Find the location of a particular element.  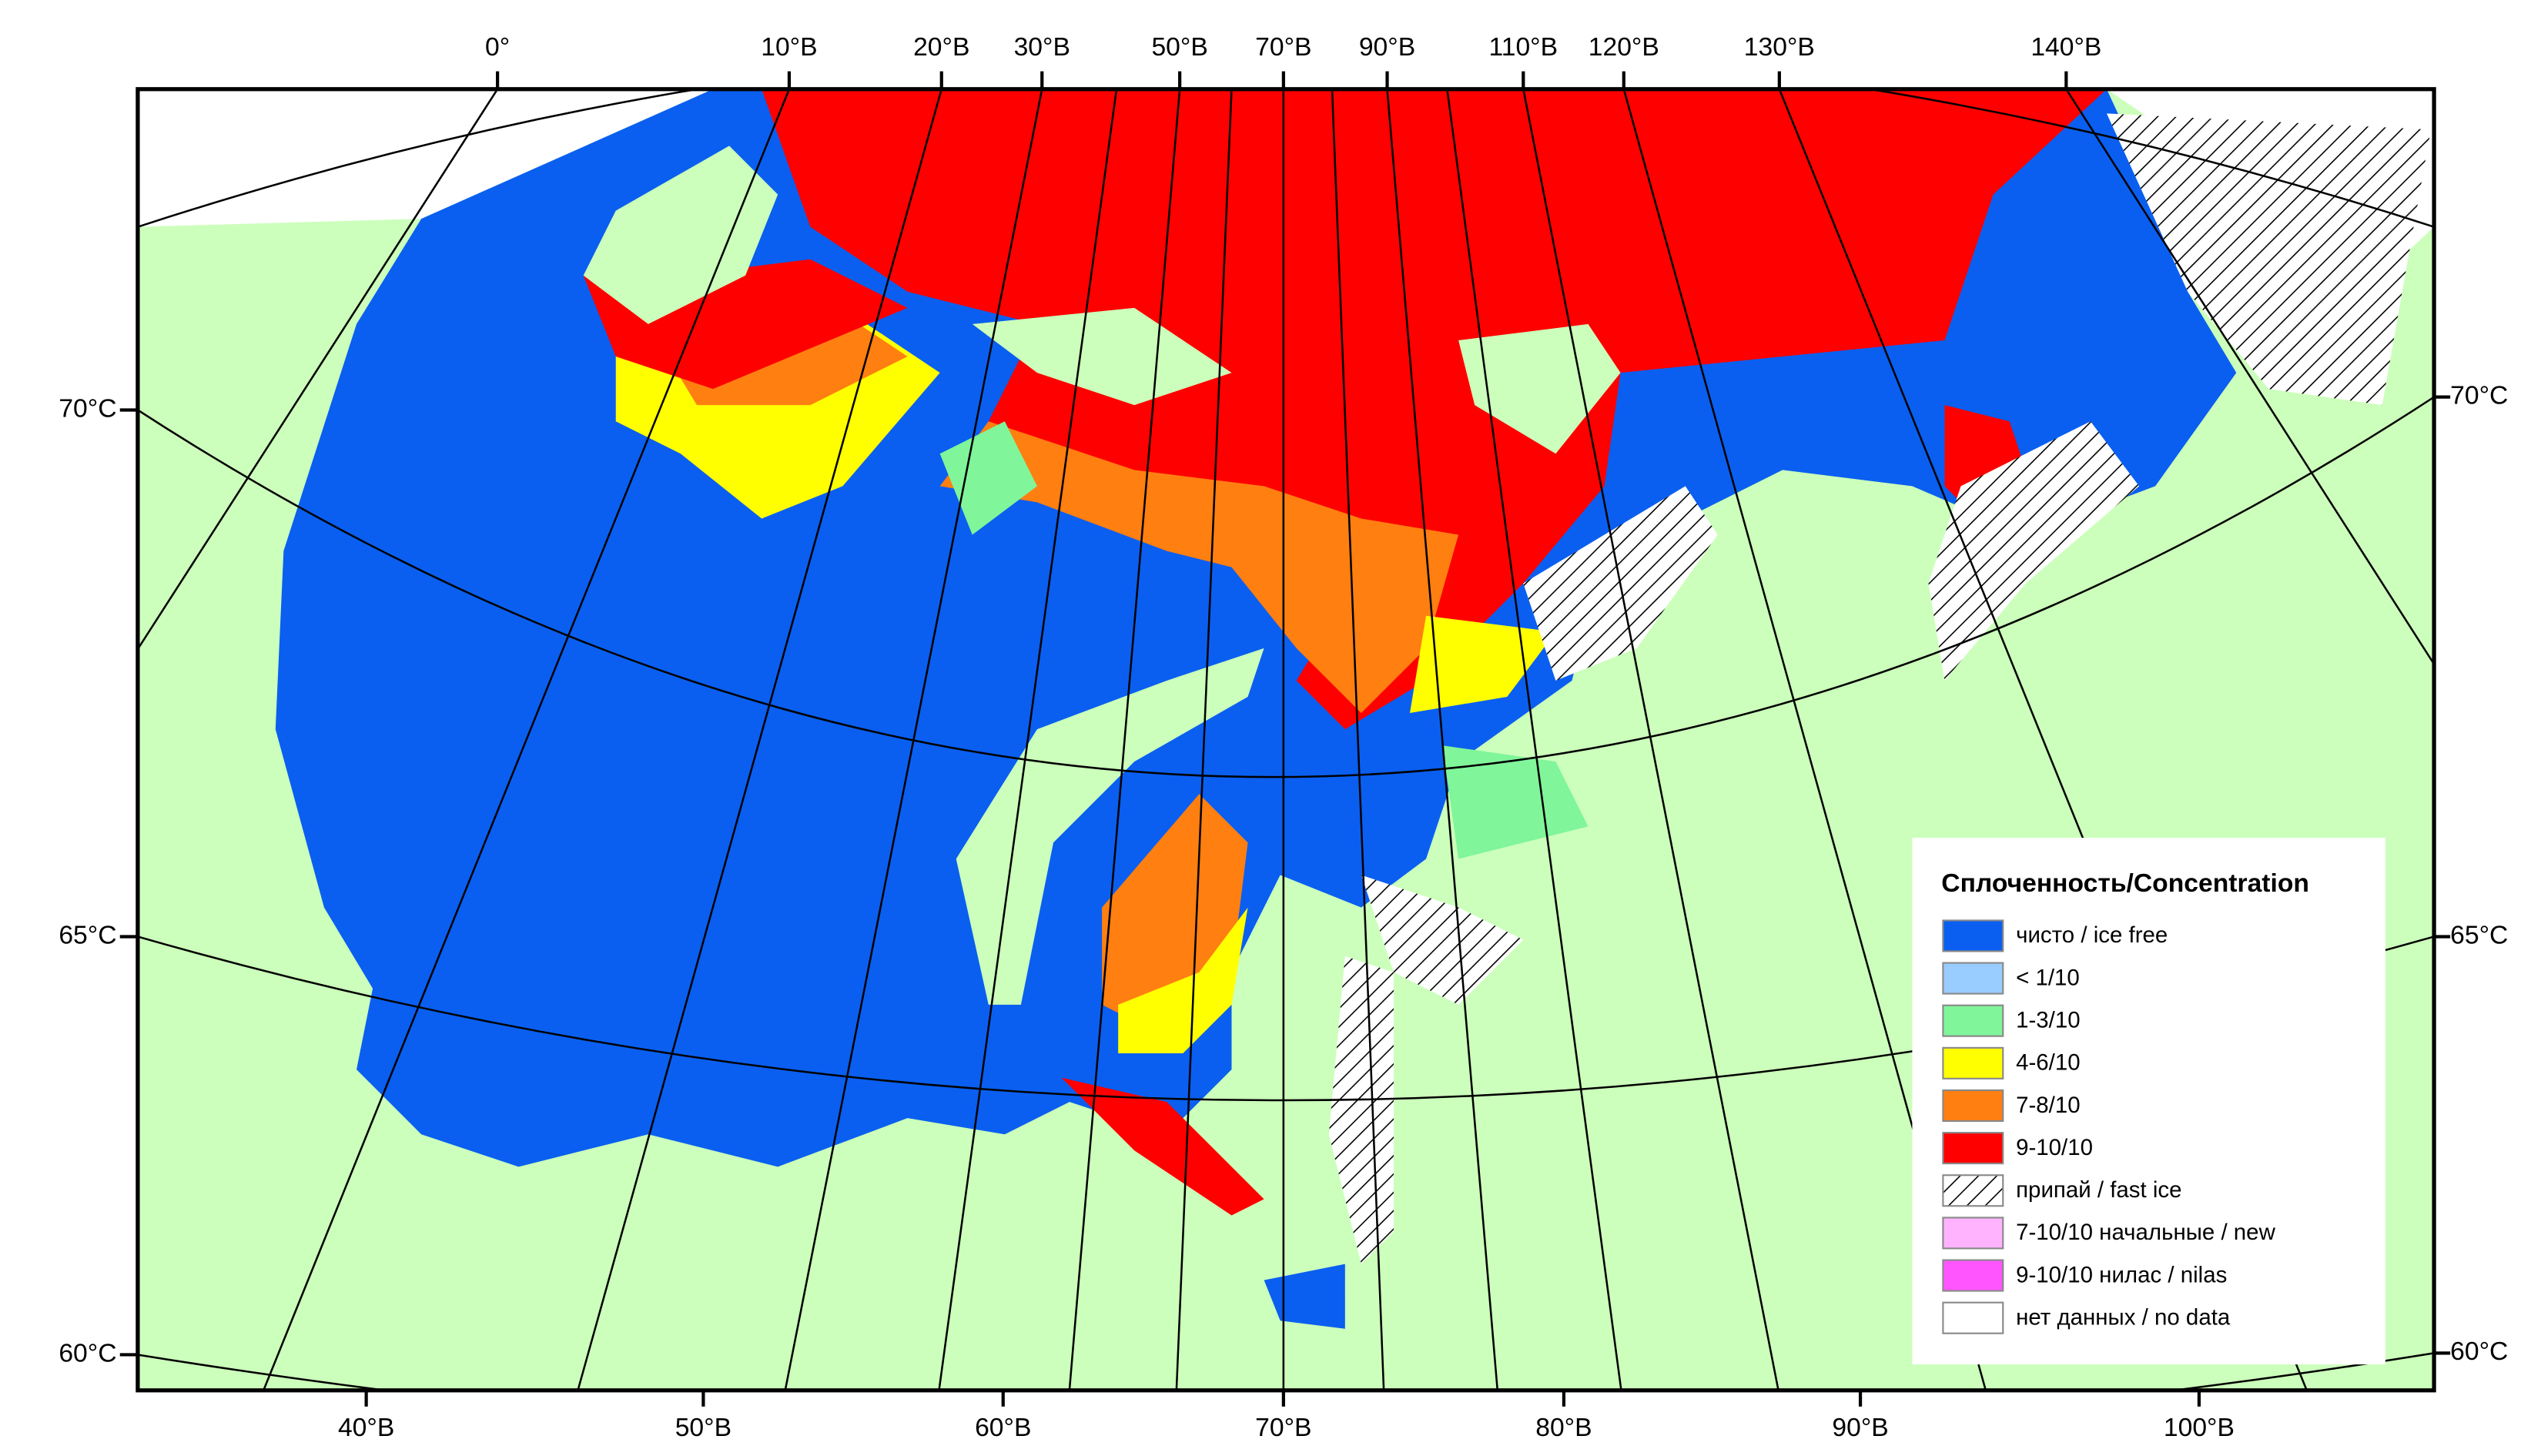

left-latitude-label: 65°С is located at coordinates (87, 935).